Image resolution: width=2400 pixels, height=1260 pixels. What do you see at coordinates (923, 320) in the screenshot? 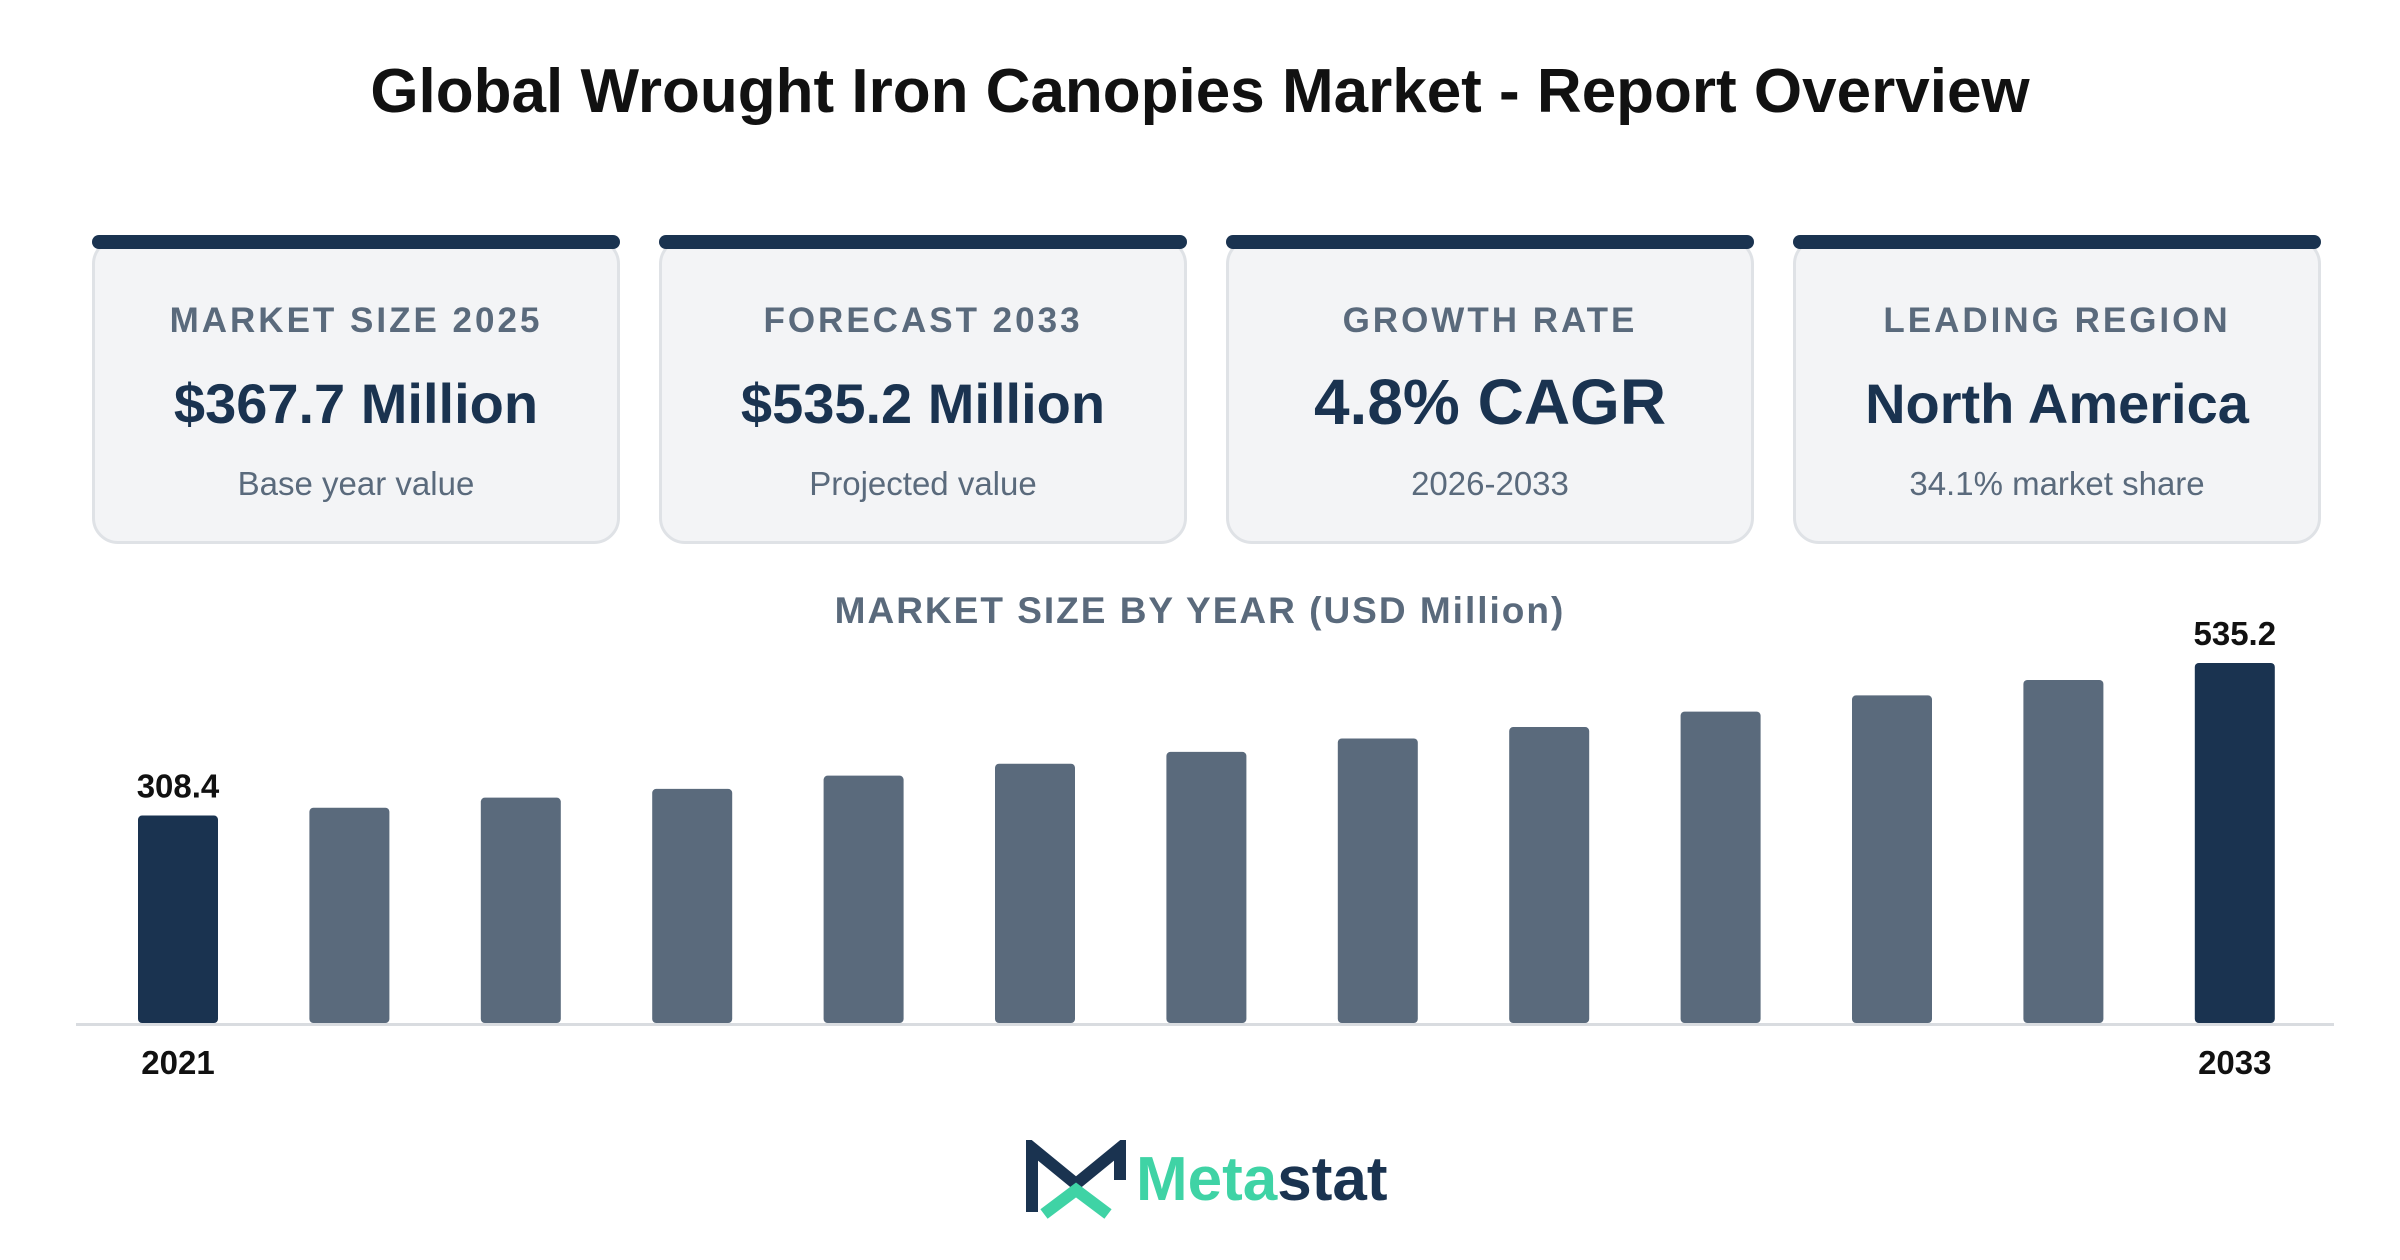
I see `card-label: FORECAST 2033` at bounding box center [923, 320].